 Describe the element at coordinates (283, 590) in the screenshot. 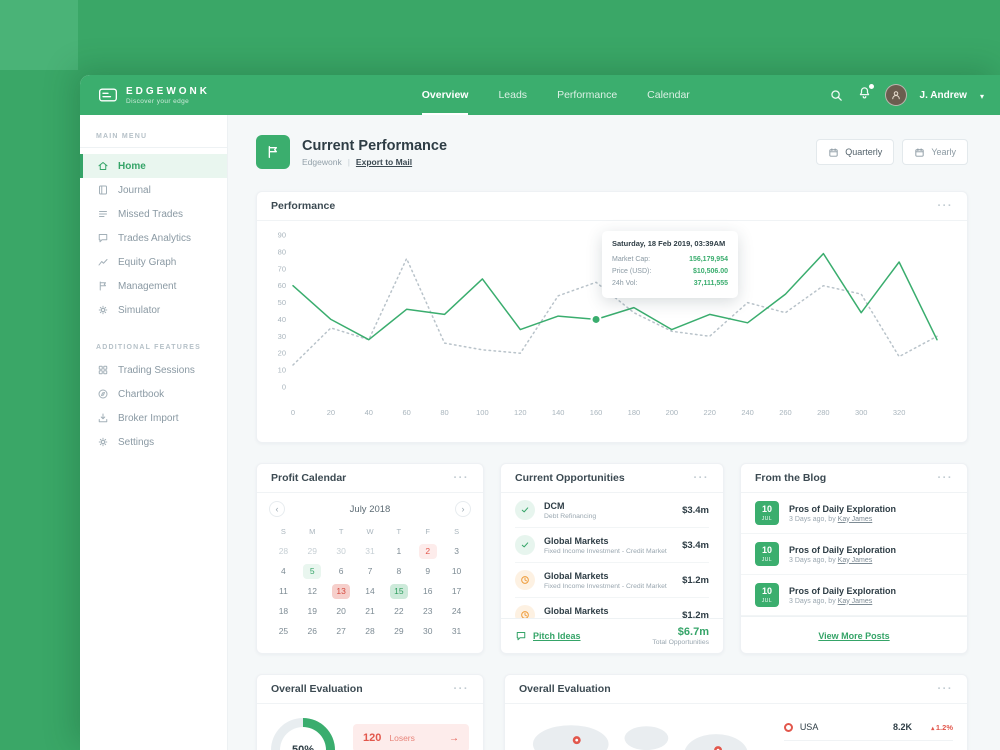

I see `calendar-day: 11` at that location.